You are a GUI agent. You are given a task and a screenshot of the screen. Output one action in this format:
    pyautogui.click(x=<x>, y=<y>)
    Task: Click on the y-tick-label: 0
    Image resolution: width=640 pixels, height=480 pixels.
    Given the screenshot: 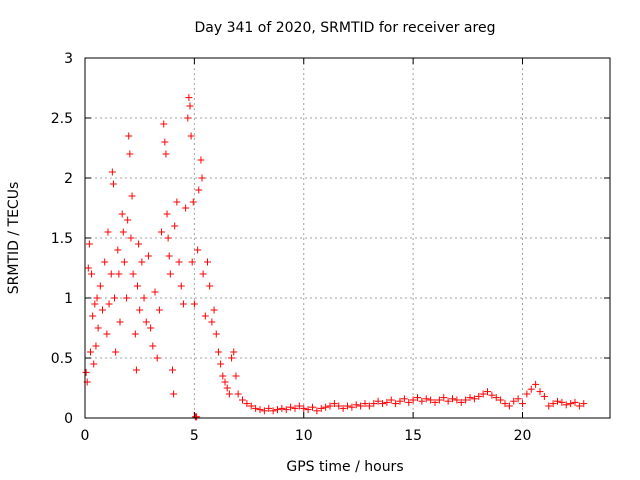 What is the action you would take?
    pyautogui.click(x=68, y=419)
    